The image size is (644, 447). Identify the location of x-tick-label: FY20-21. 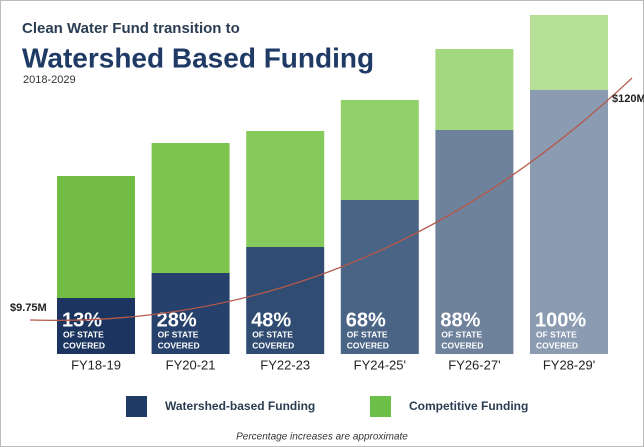
(191, 364).